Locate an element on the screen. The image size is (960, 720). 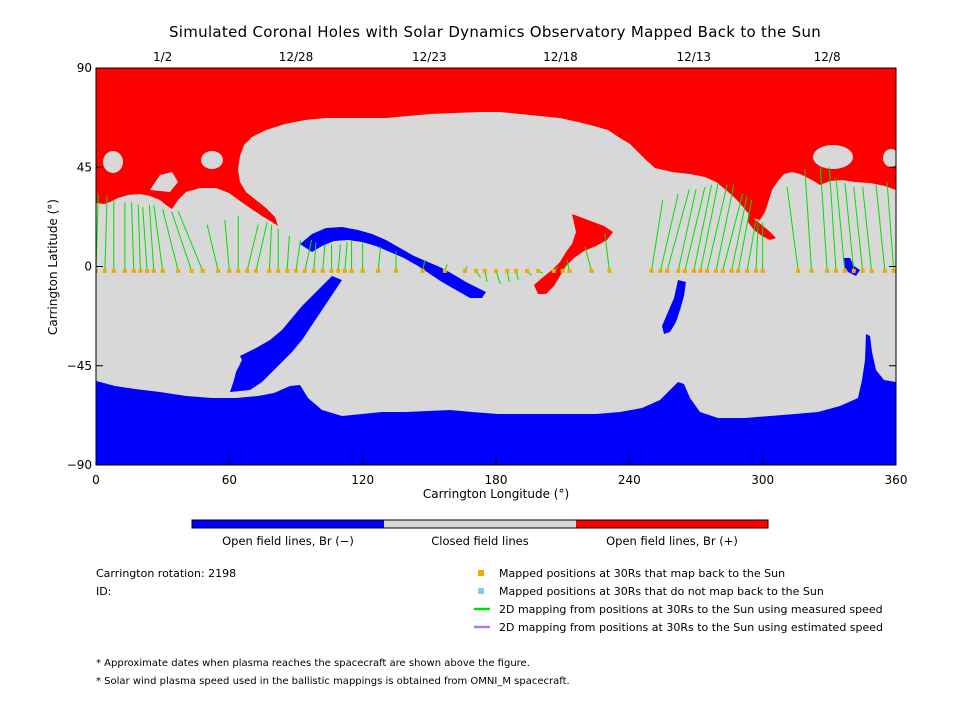
x-tick-label: 240 is located at coordinates (629, 480).